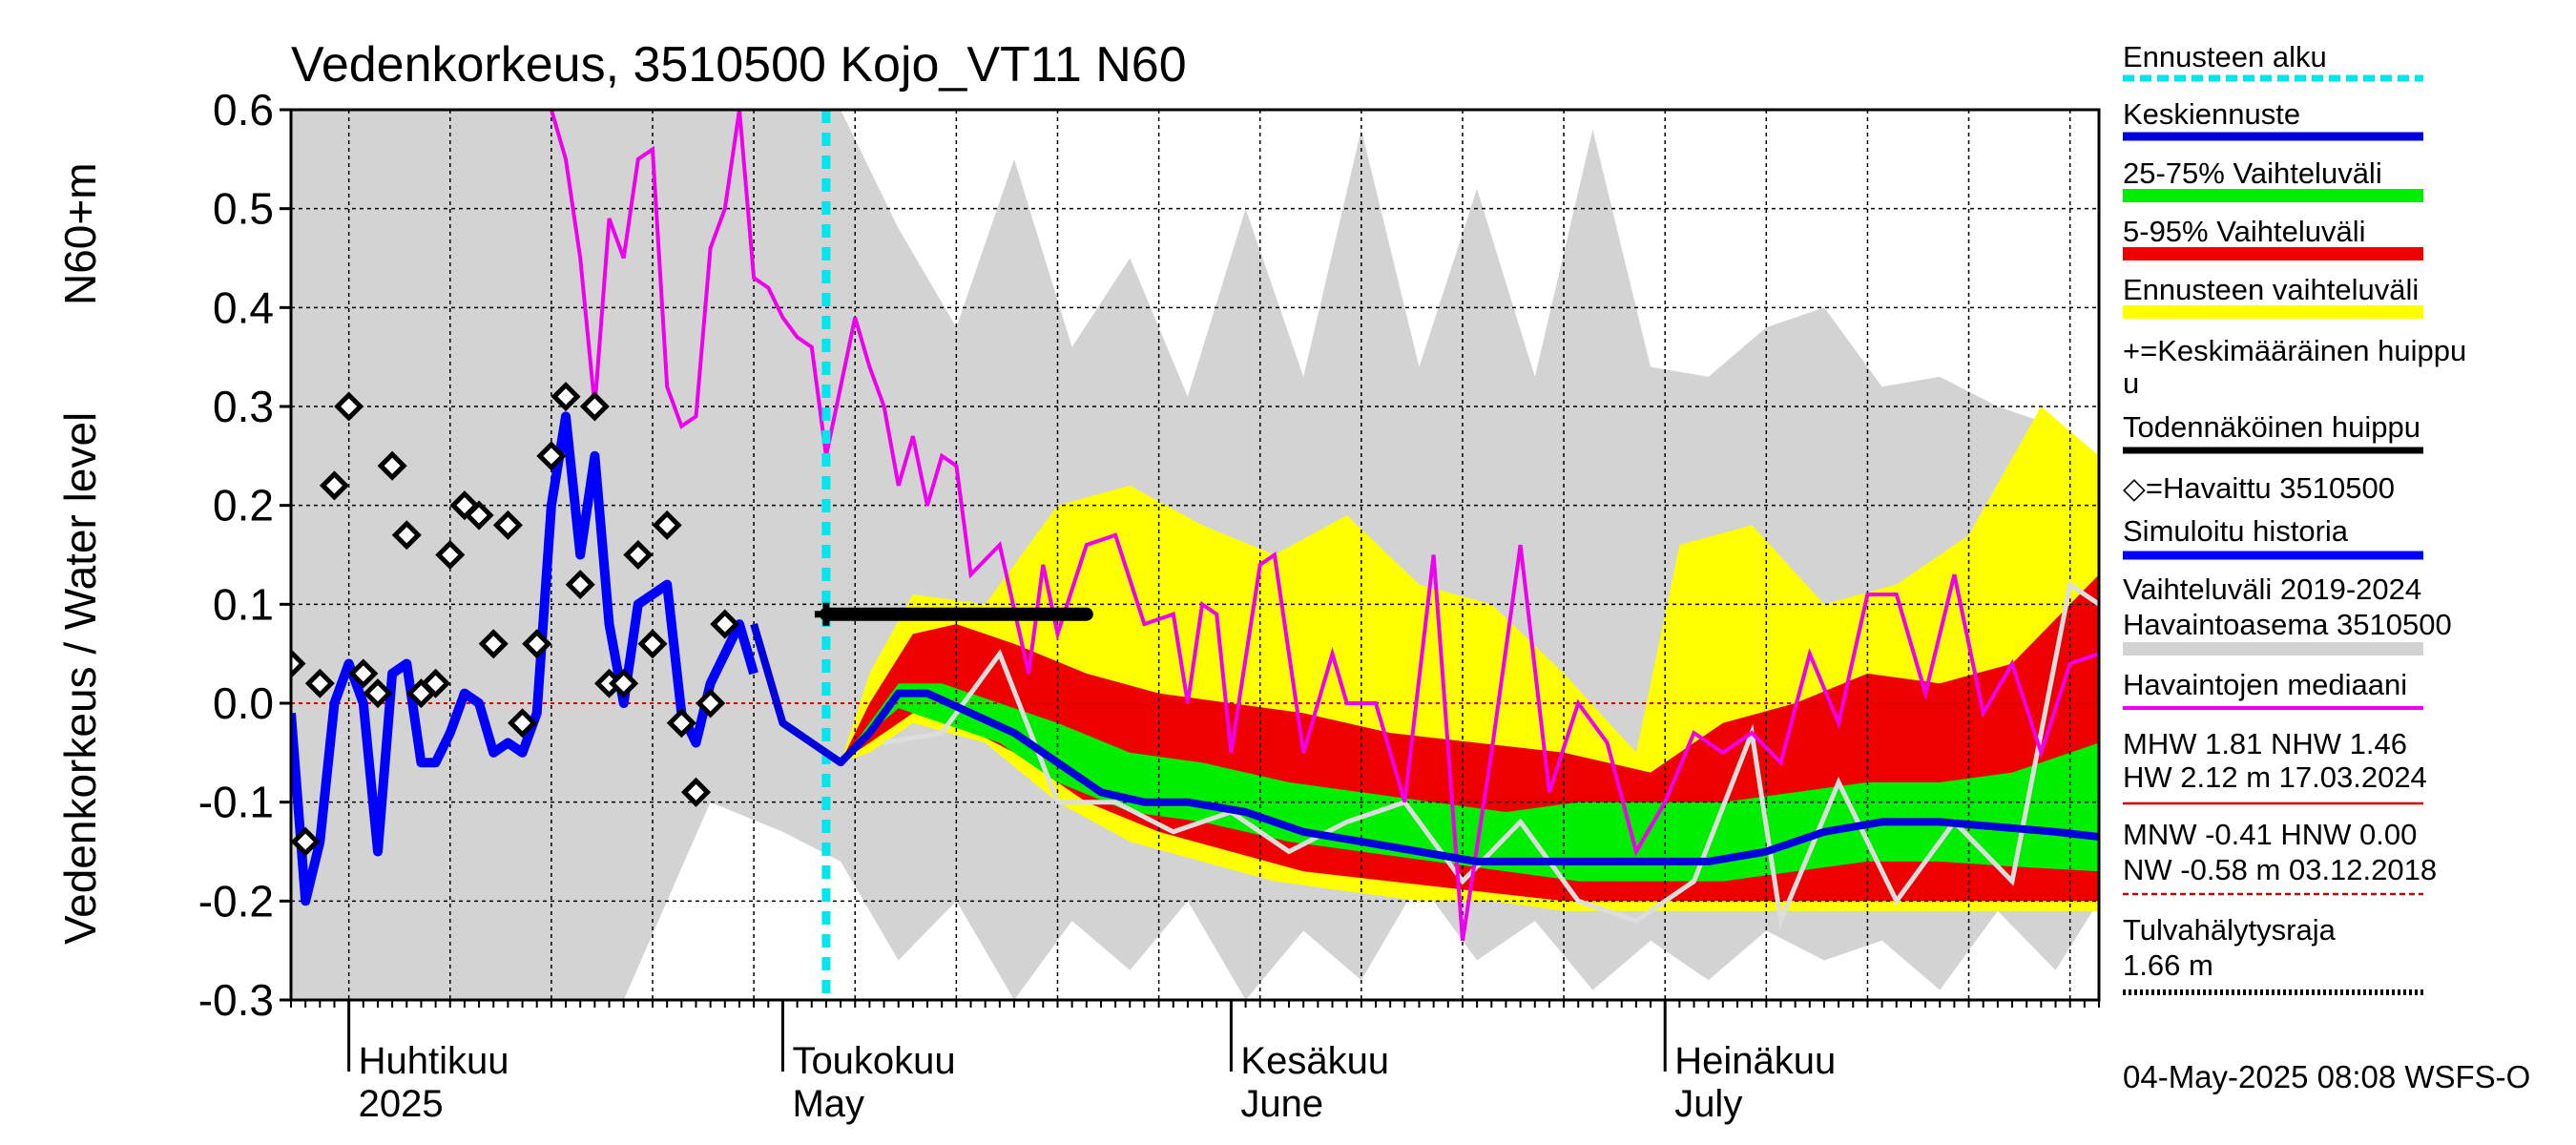 Image resolution: width=2576 pixels, height=1145 pixels. What do you see at coordinates (2236, 531) in the screenshot?
I see `legend-entry: Simuloitu historia` at bounding box center [2236, 531].